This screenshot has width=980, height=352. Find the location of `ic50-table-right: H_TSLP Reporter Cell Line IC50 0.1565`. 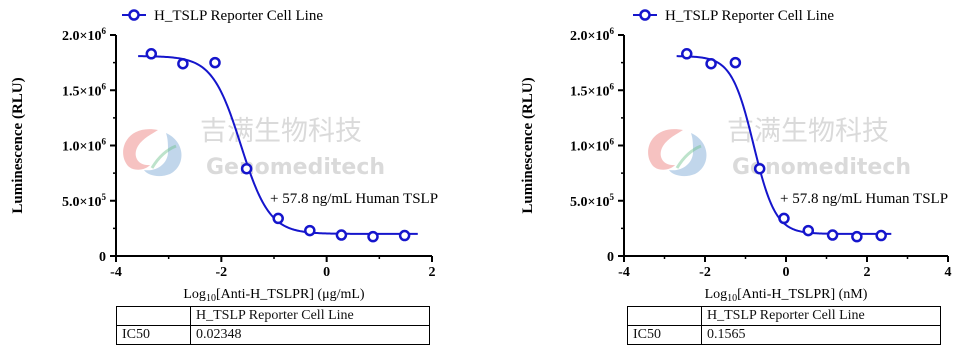

ic50-table-right: H_TSLP Reporter Cell Line IC50 0.1565 is located at coordinates (784, 325).